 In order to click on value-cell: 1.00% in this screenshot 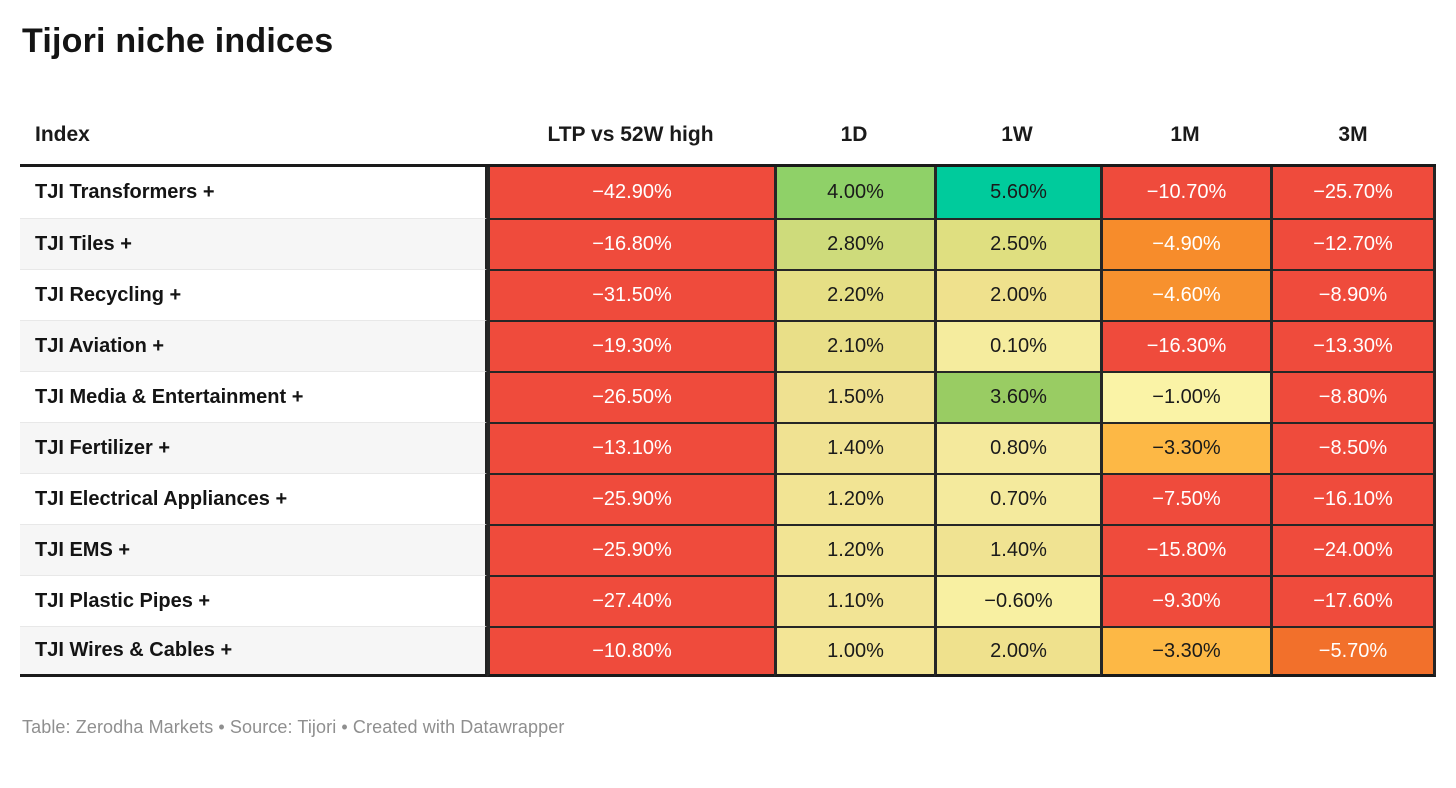, I will do `click(854, 651)`.